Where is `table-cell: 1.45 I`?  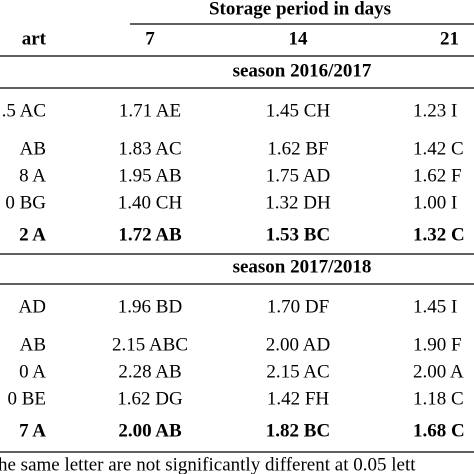
table-cell: 1.45 I is located at coordinates (435, 306).